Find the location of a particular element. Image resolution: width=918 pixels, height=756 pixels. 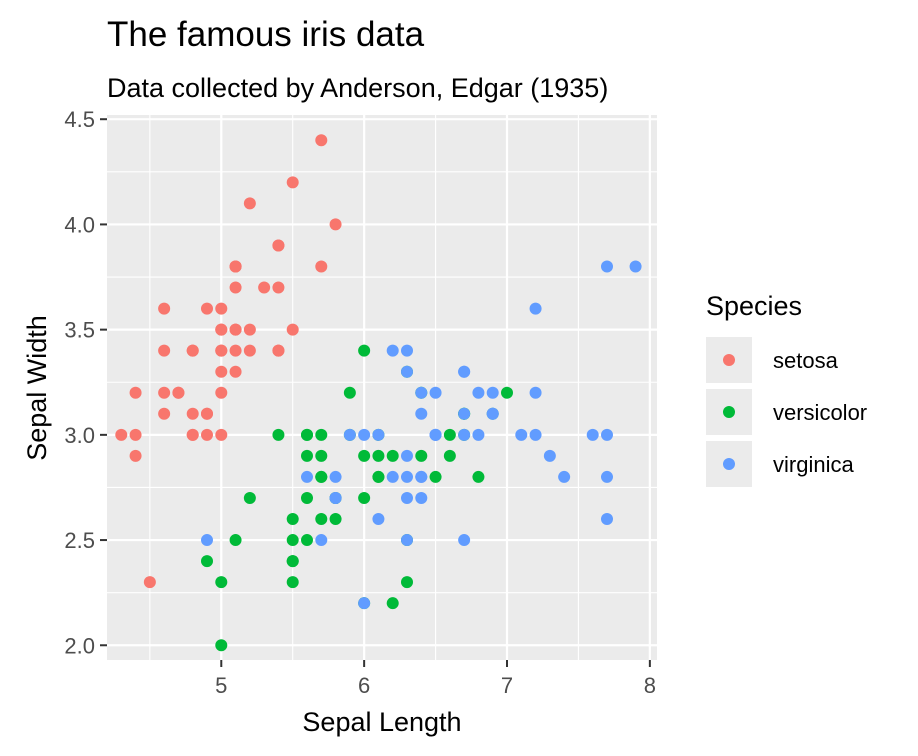

x-axis: 5 6 7 8 is located at coordinates (435, 679).